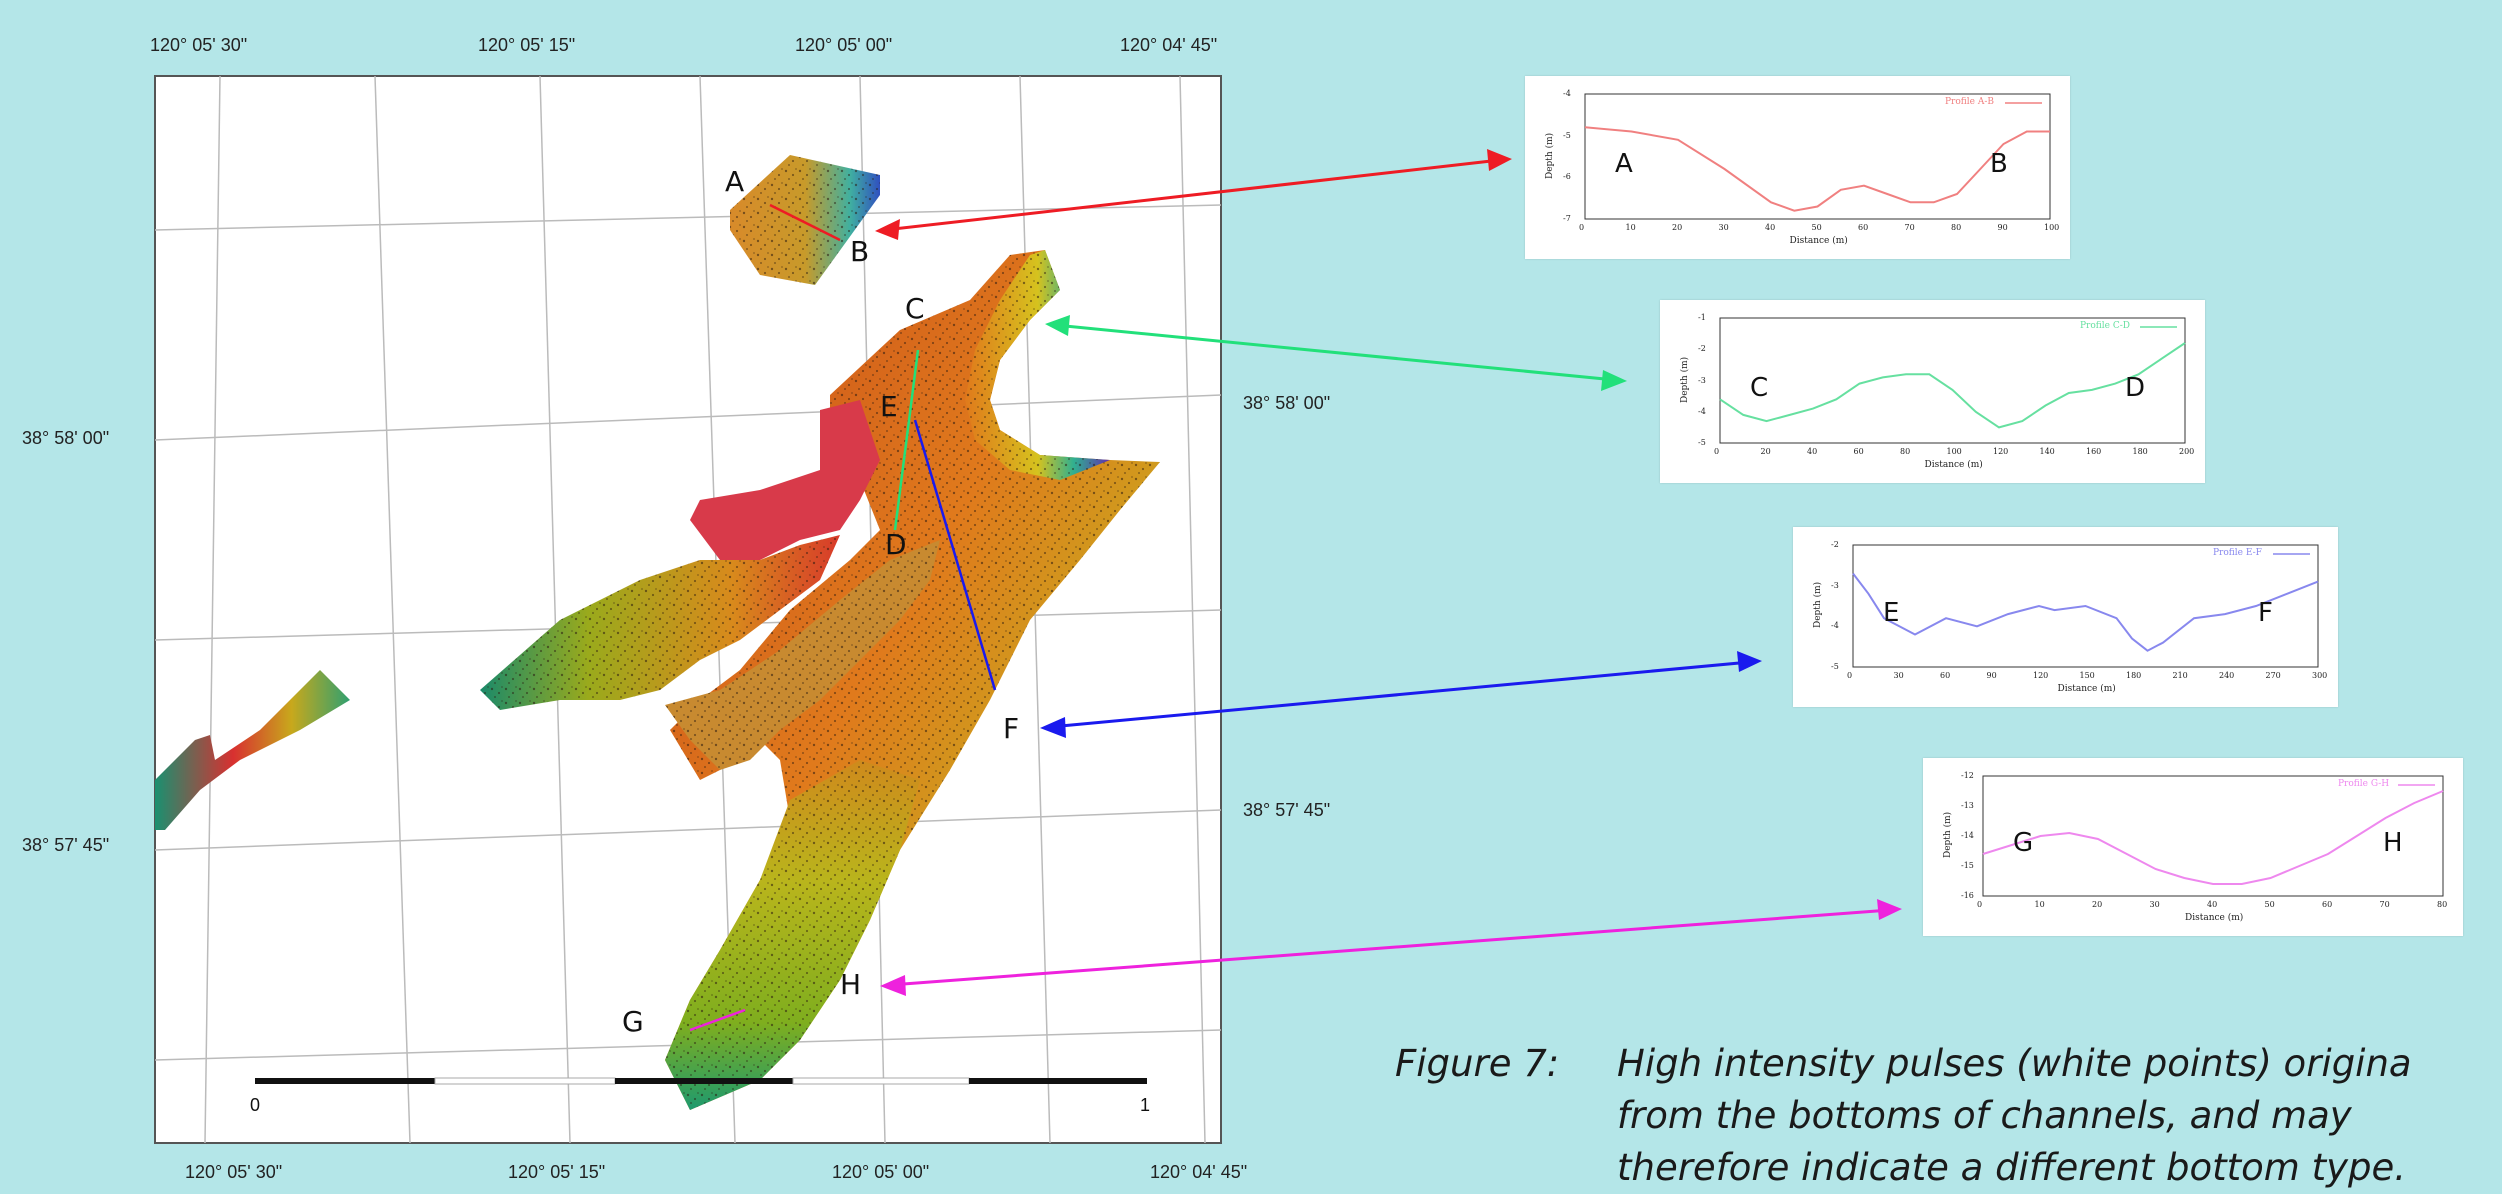  What do you see at coordinates (2214, 918) in the screenshot?
I see `x-axis-label: Distance (m)` at bounding box center [2214, 918].